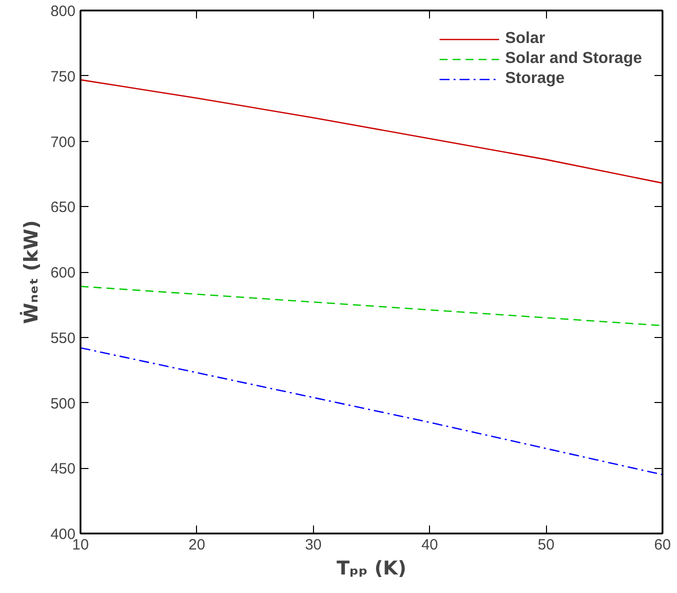 This screenshot has height=593, width=677. What do you see at coordinates (197, 545) in the screenshot?
I see `x-tick-label: 20` at bounding box center [197, 545].